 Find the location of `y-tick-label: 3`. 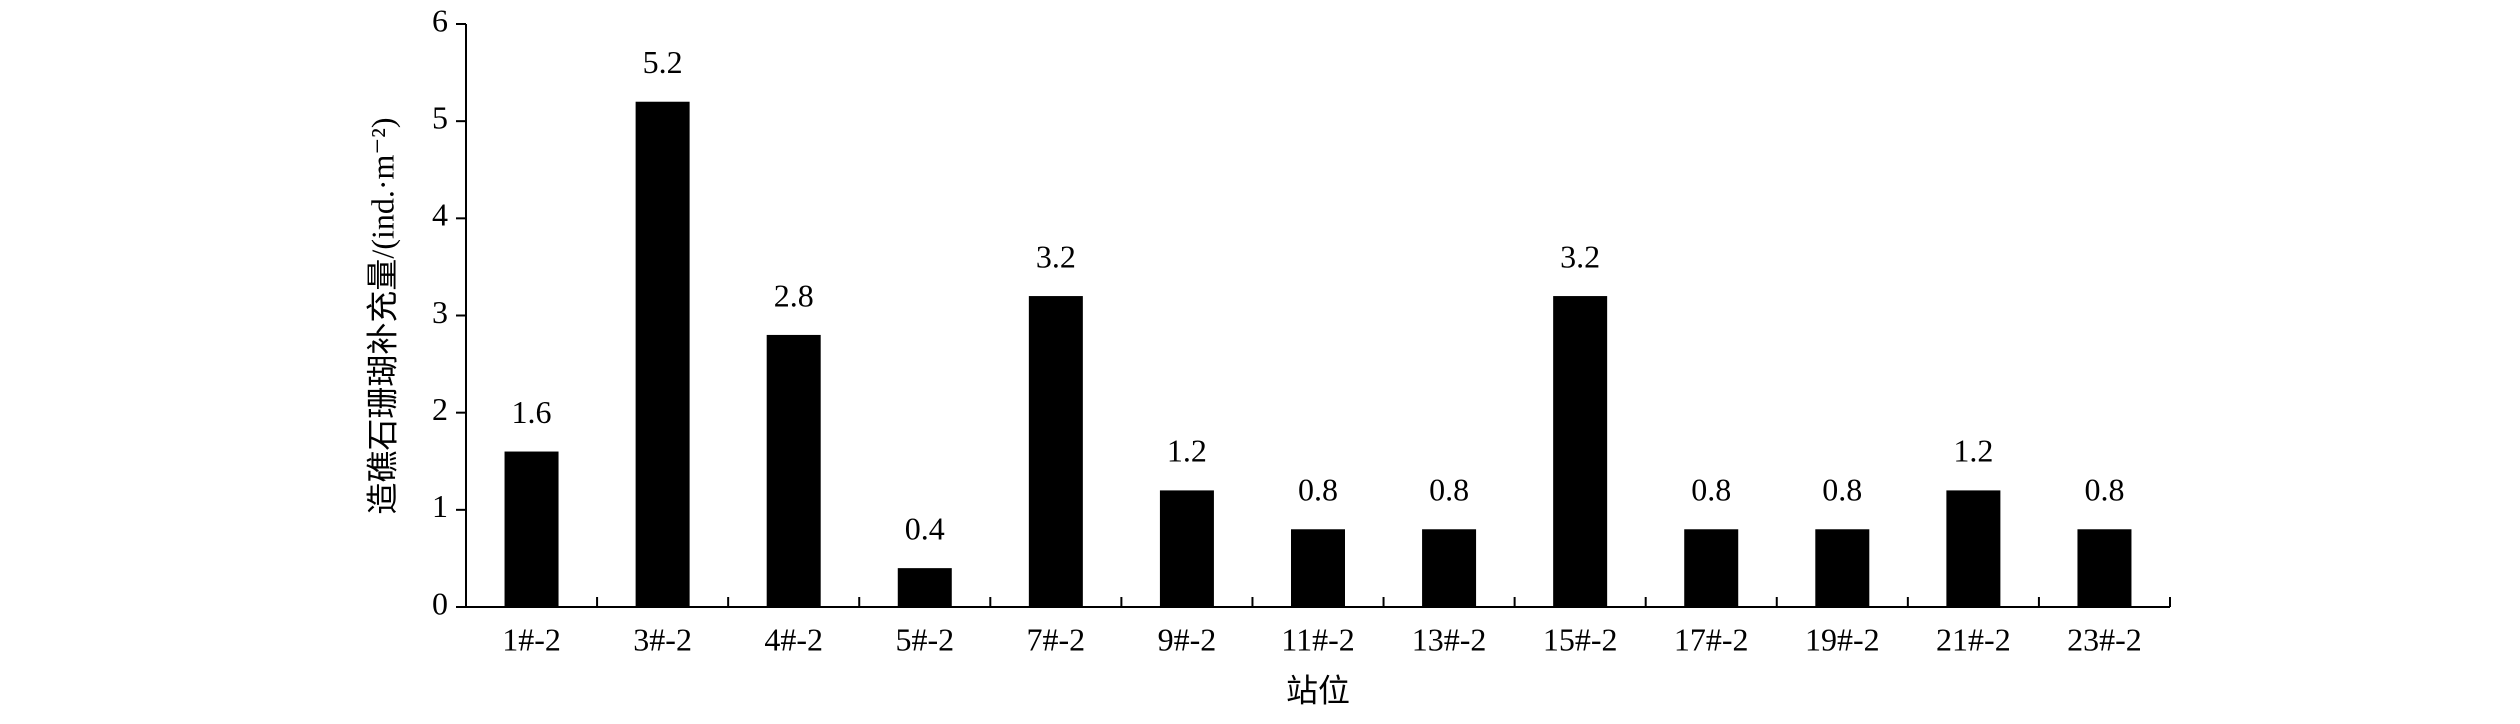

y-tick-label: 3 is located at coordinates (440, 312).